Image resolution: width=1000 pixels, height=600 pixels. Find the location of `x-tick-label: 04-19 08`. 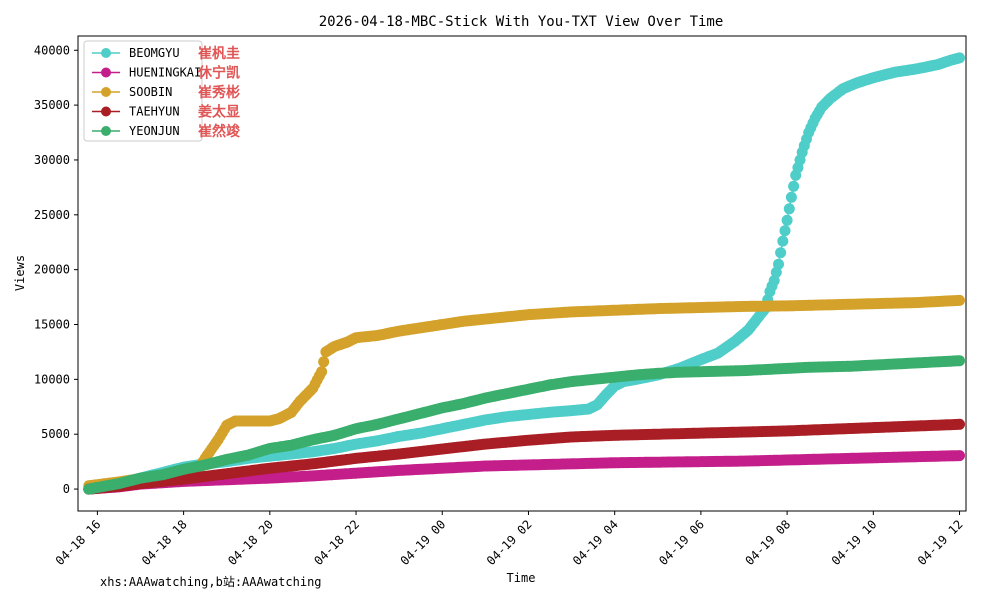

x-tick-label: 04-19 08 is located at coordinates (767, 542).